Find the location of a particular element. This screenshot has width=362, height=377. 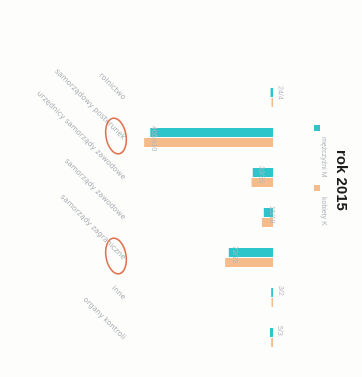

category-label-6: organy kontroli is located at coordinates (105, 318).